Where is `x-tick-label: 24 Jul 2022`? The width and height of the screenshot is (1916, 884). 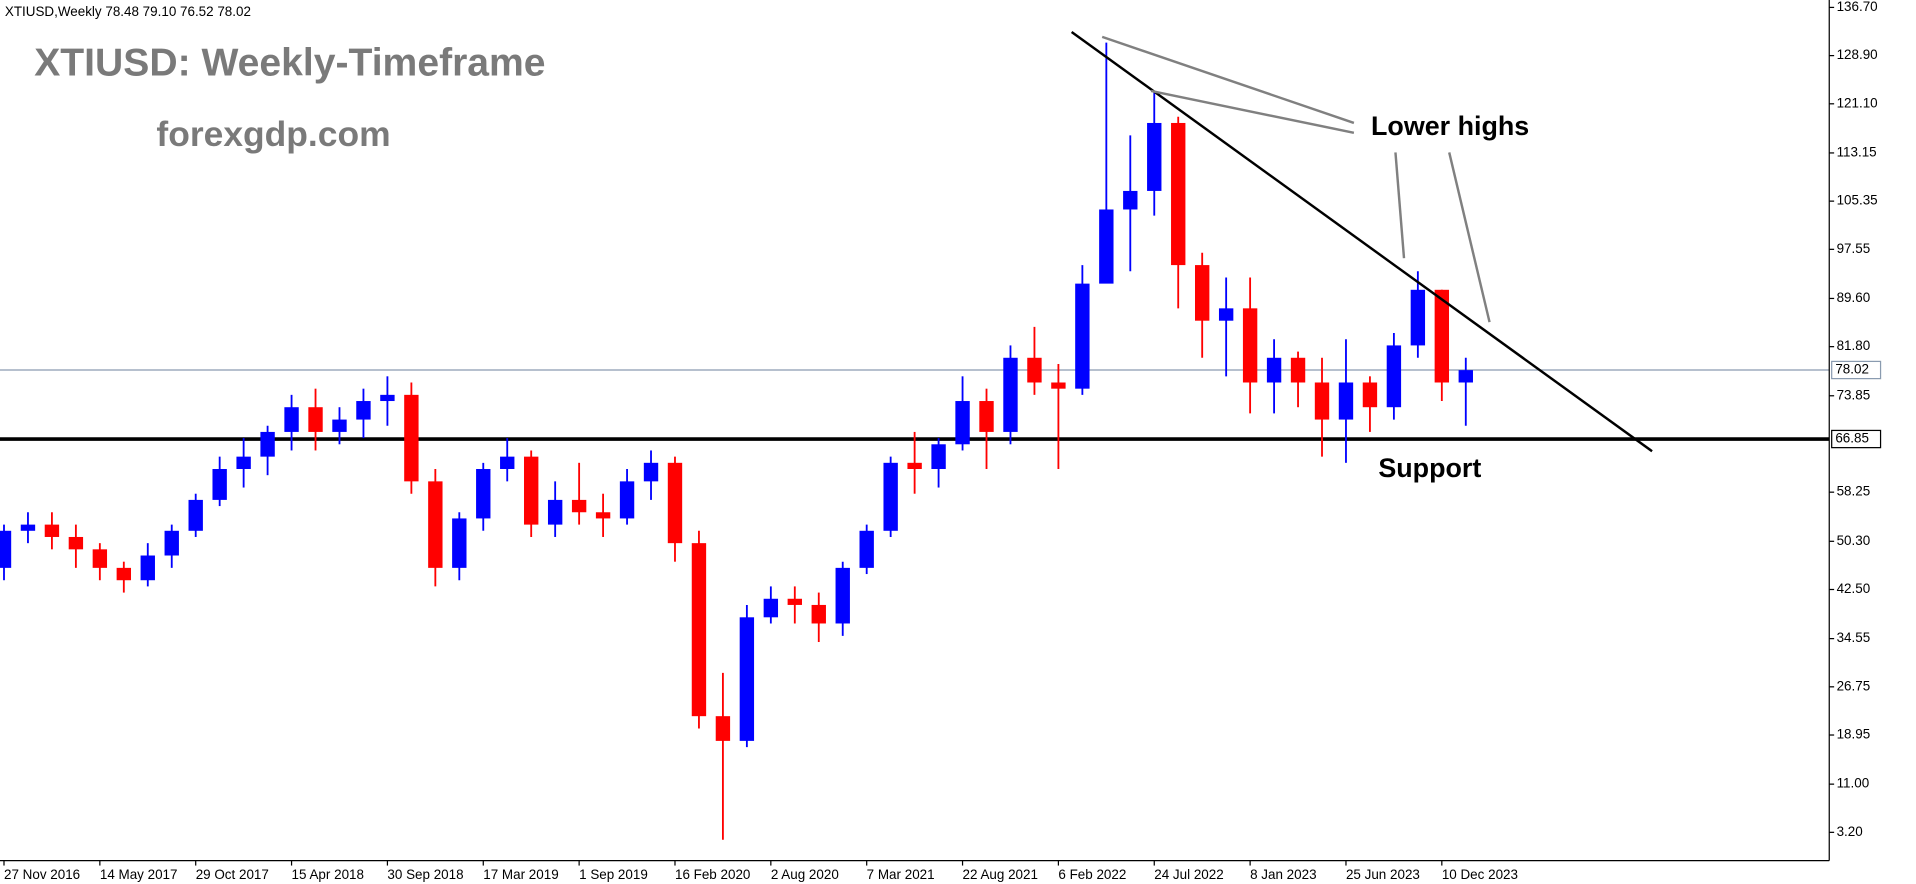 x-tick-label: 24 Jul 2022 is located at coordinates (1188, 874).